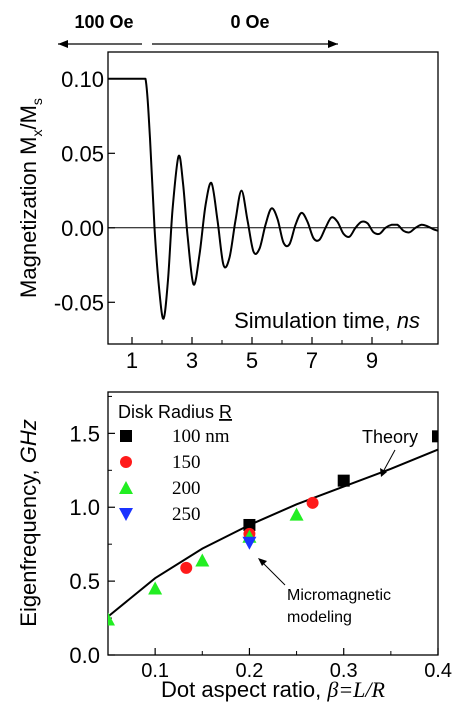 Image resolution: width=459 pixels, height=708 pixels. What do you see at coordinates (312, 360) in the screenshot?
I see `x-tick-label-a-3: 7` at bounding box center [312, 360].